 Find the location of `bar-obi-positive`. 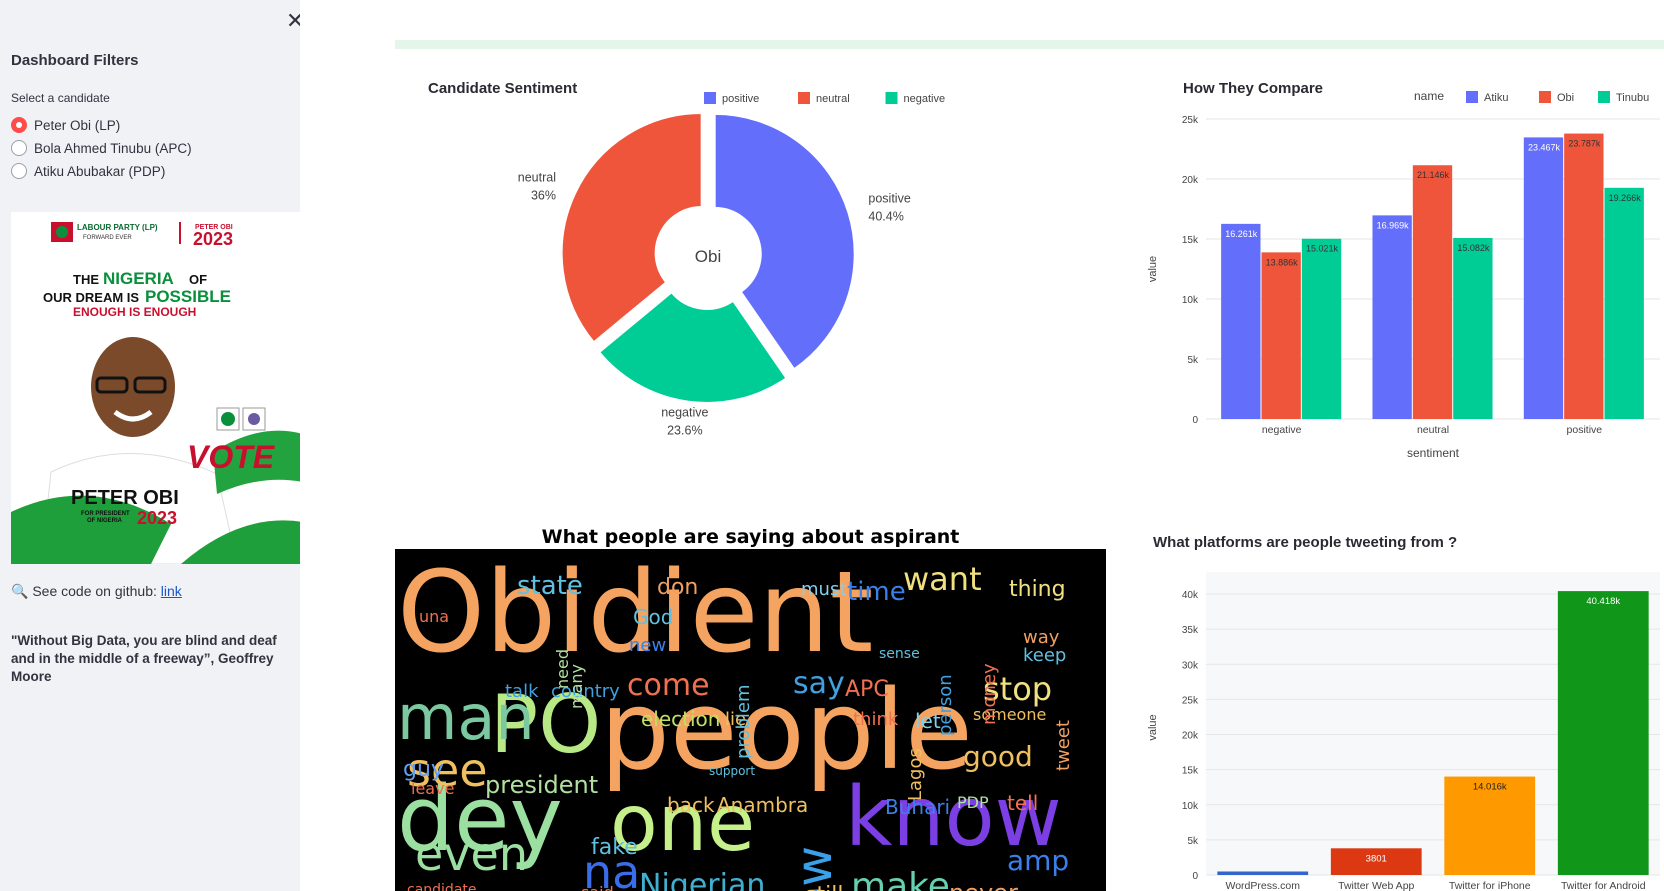

bar-obi-positive is located at coordinates (1584, 276).